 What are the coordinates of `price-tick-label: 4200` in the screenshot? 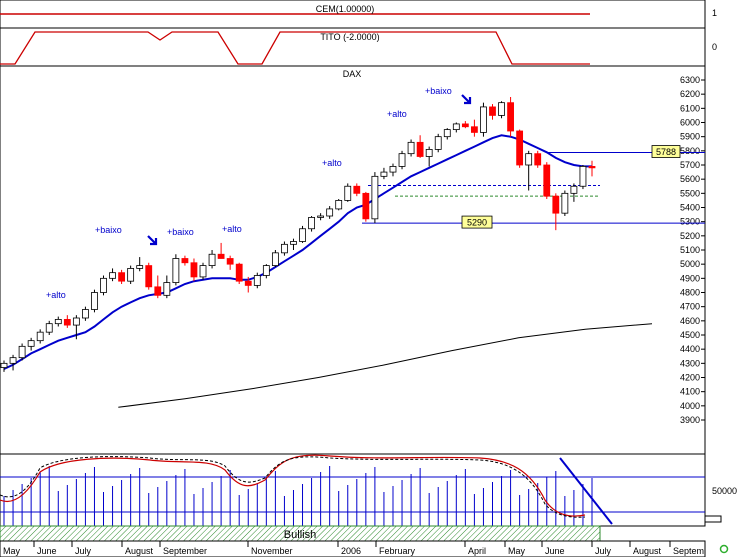 It's located at (690, 378).